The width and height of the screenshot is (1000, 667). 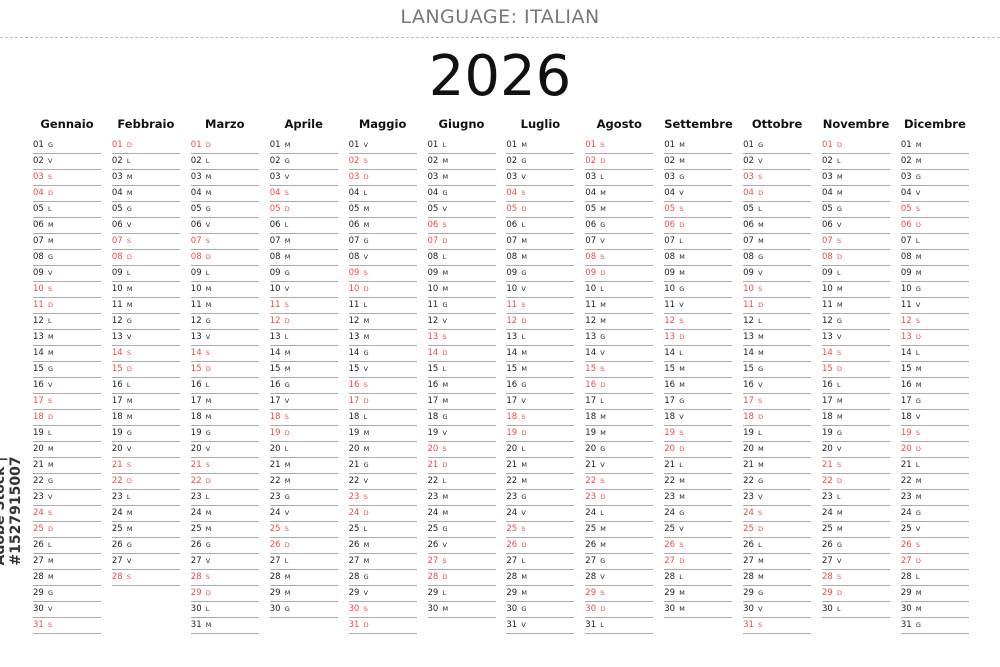 I want to click on day-number: 01, so click(x=827, y=145).